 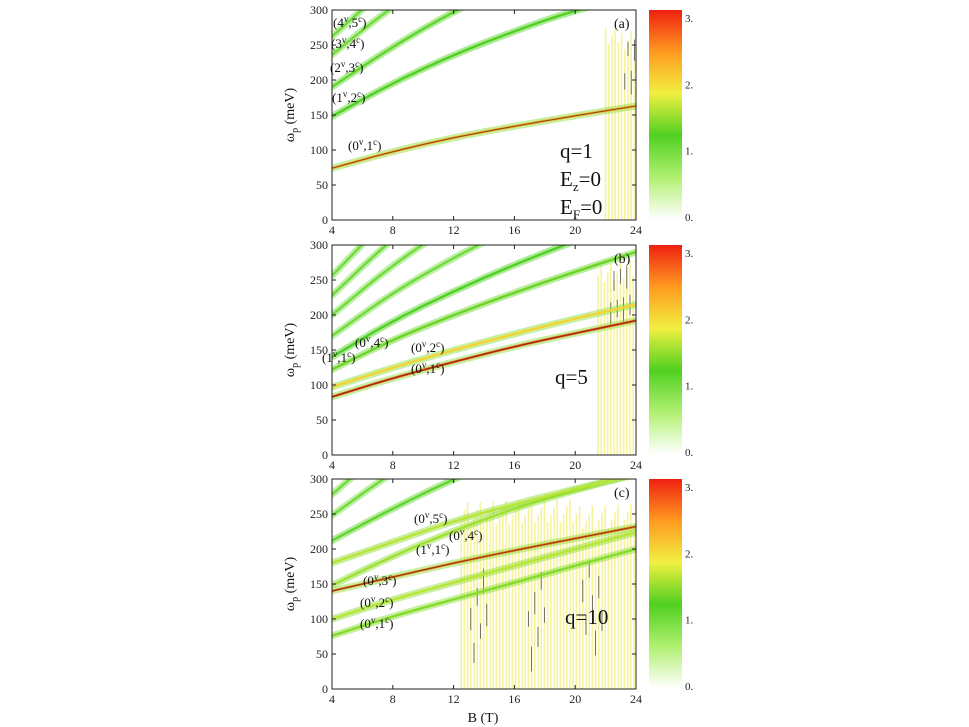 I want to click on param-label: q=1, so click(x=576, y=151).